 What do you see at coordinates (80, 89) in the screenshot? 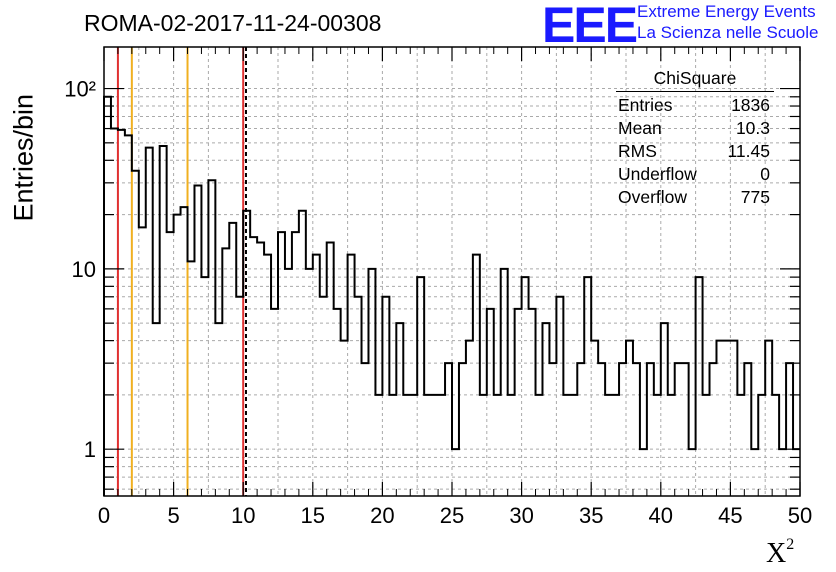
I see `y-tick-label: 10²` at bounding box center [80, 89].